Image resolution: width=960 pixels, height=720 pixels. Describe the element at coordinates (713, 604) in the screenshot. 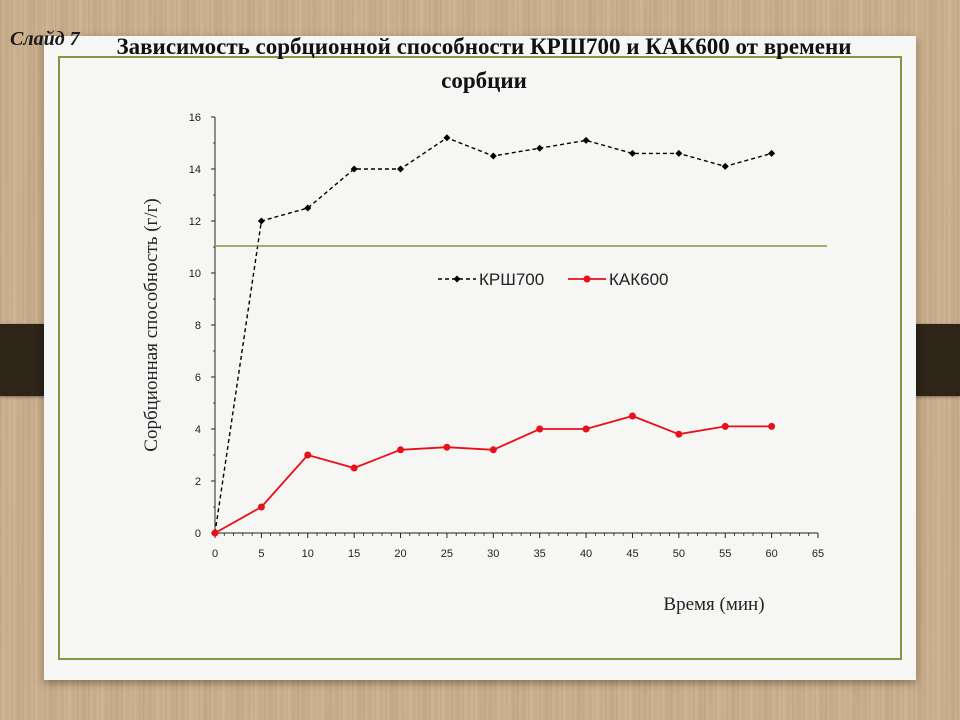

I see `x-axis-label: Время (мин)` at that location.